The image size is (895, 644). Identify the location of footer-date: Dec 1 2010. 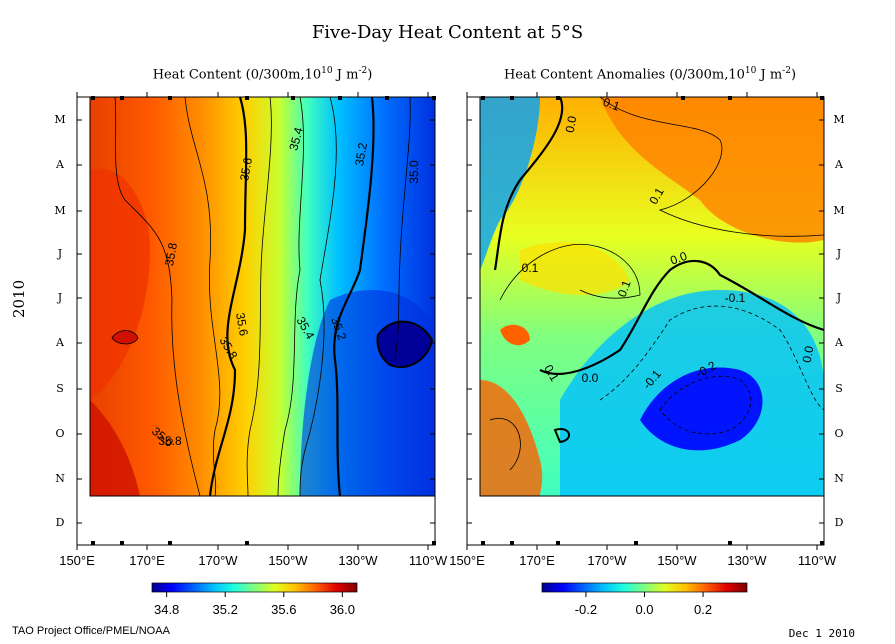
(821, 633).